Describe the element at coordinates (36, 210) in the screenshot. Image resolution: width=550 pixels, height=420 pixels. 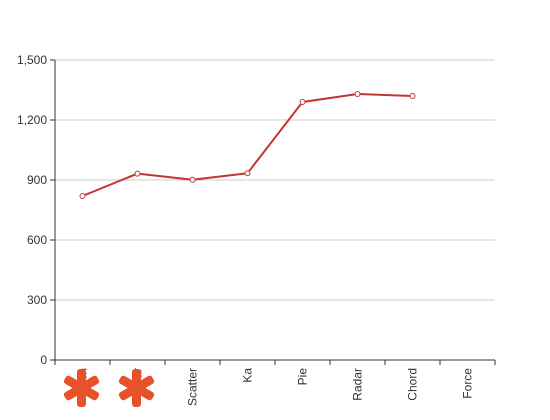
I see `y-axis: 0 300 600 900 1,200 1,500` at that location.